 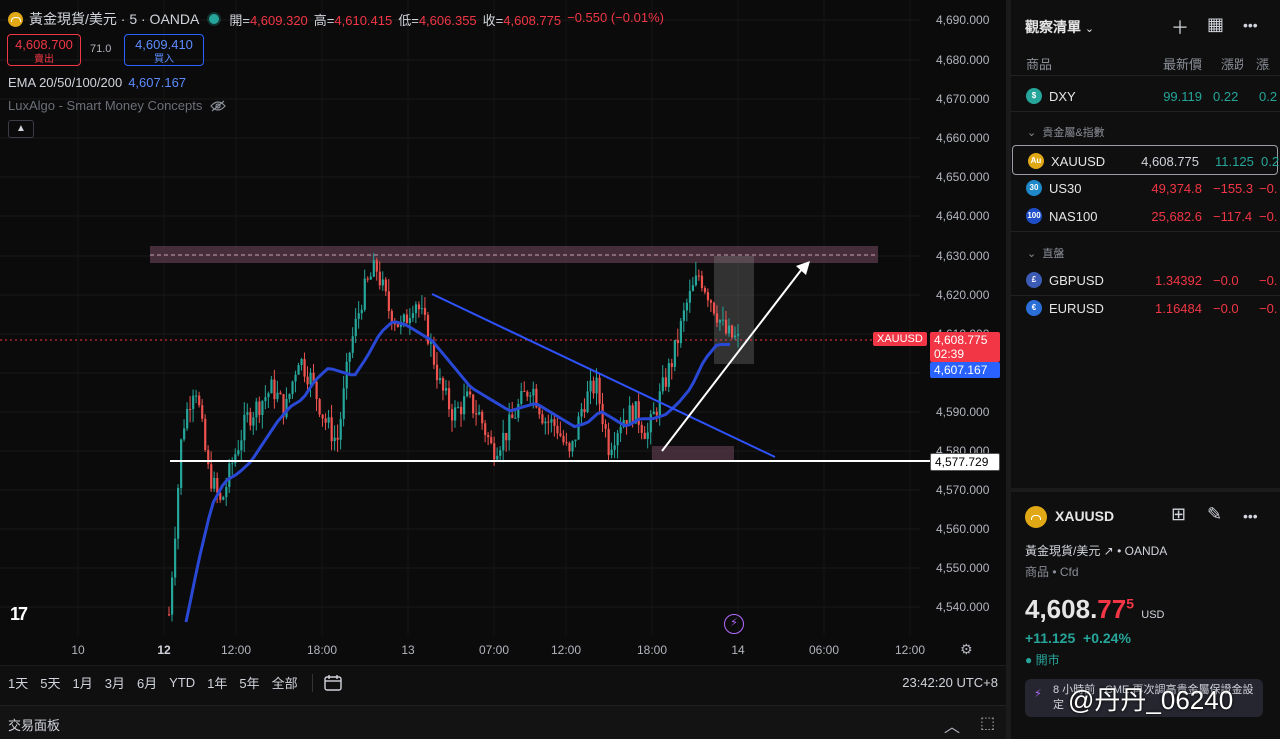 What do you see at coordinates (1073, 216) in the screenshot?
I see `watchlist-symbol: NAS100` at bounding box center [1073, 216].